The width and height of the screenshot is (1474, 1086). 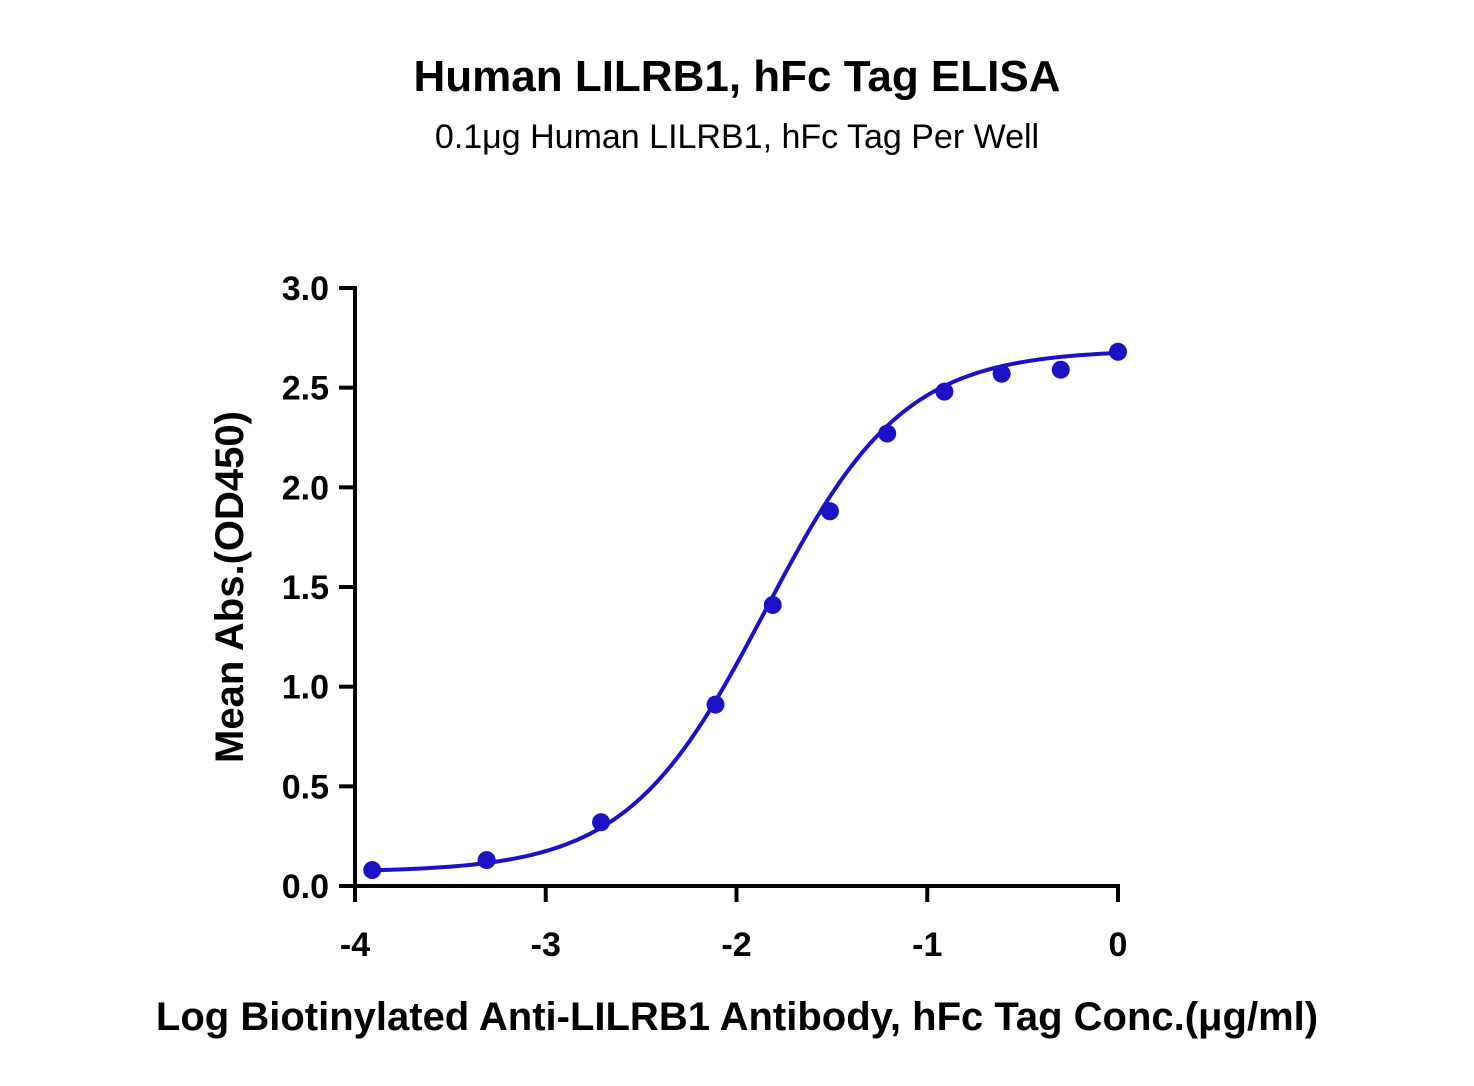 What do you see at coordinates (305, 887) in the screenshot?
I see `y-tick-label: 0.0` at bounding box center [305, 887].